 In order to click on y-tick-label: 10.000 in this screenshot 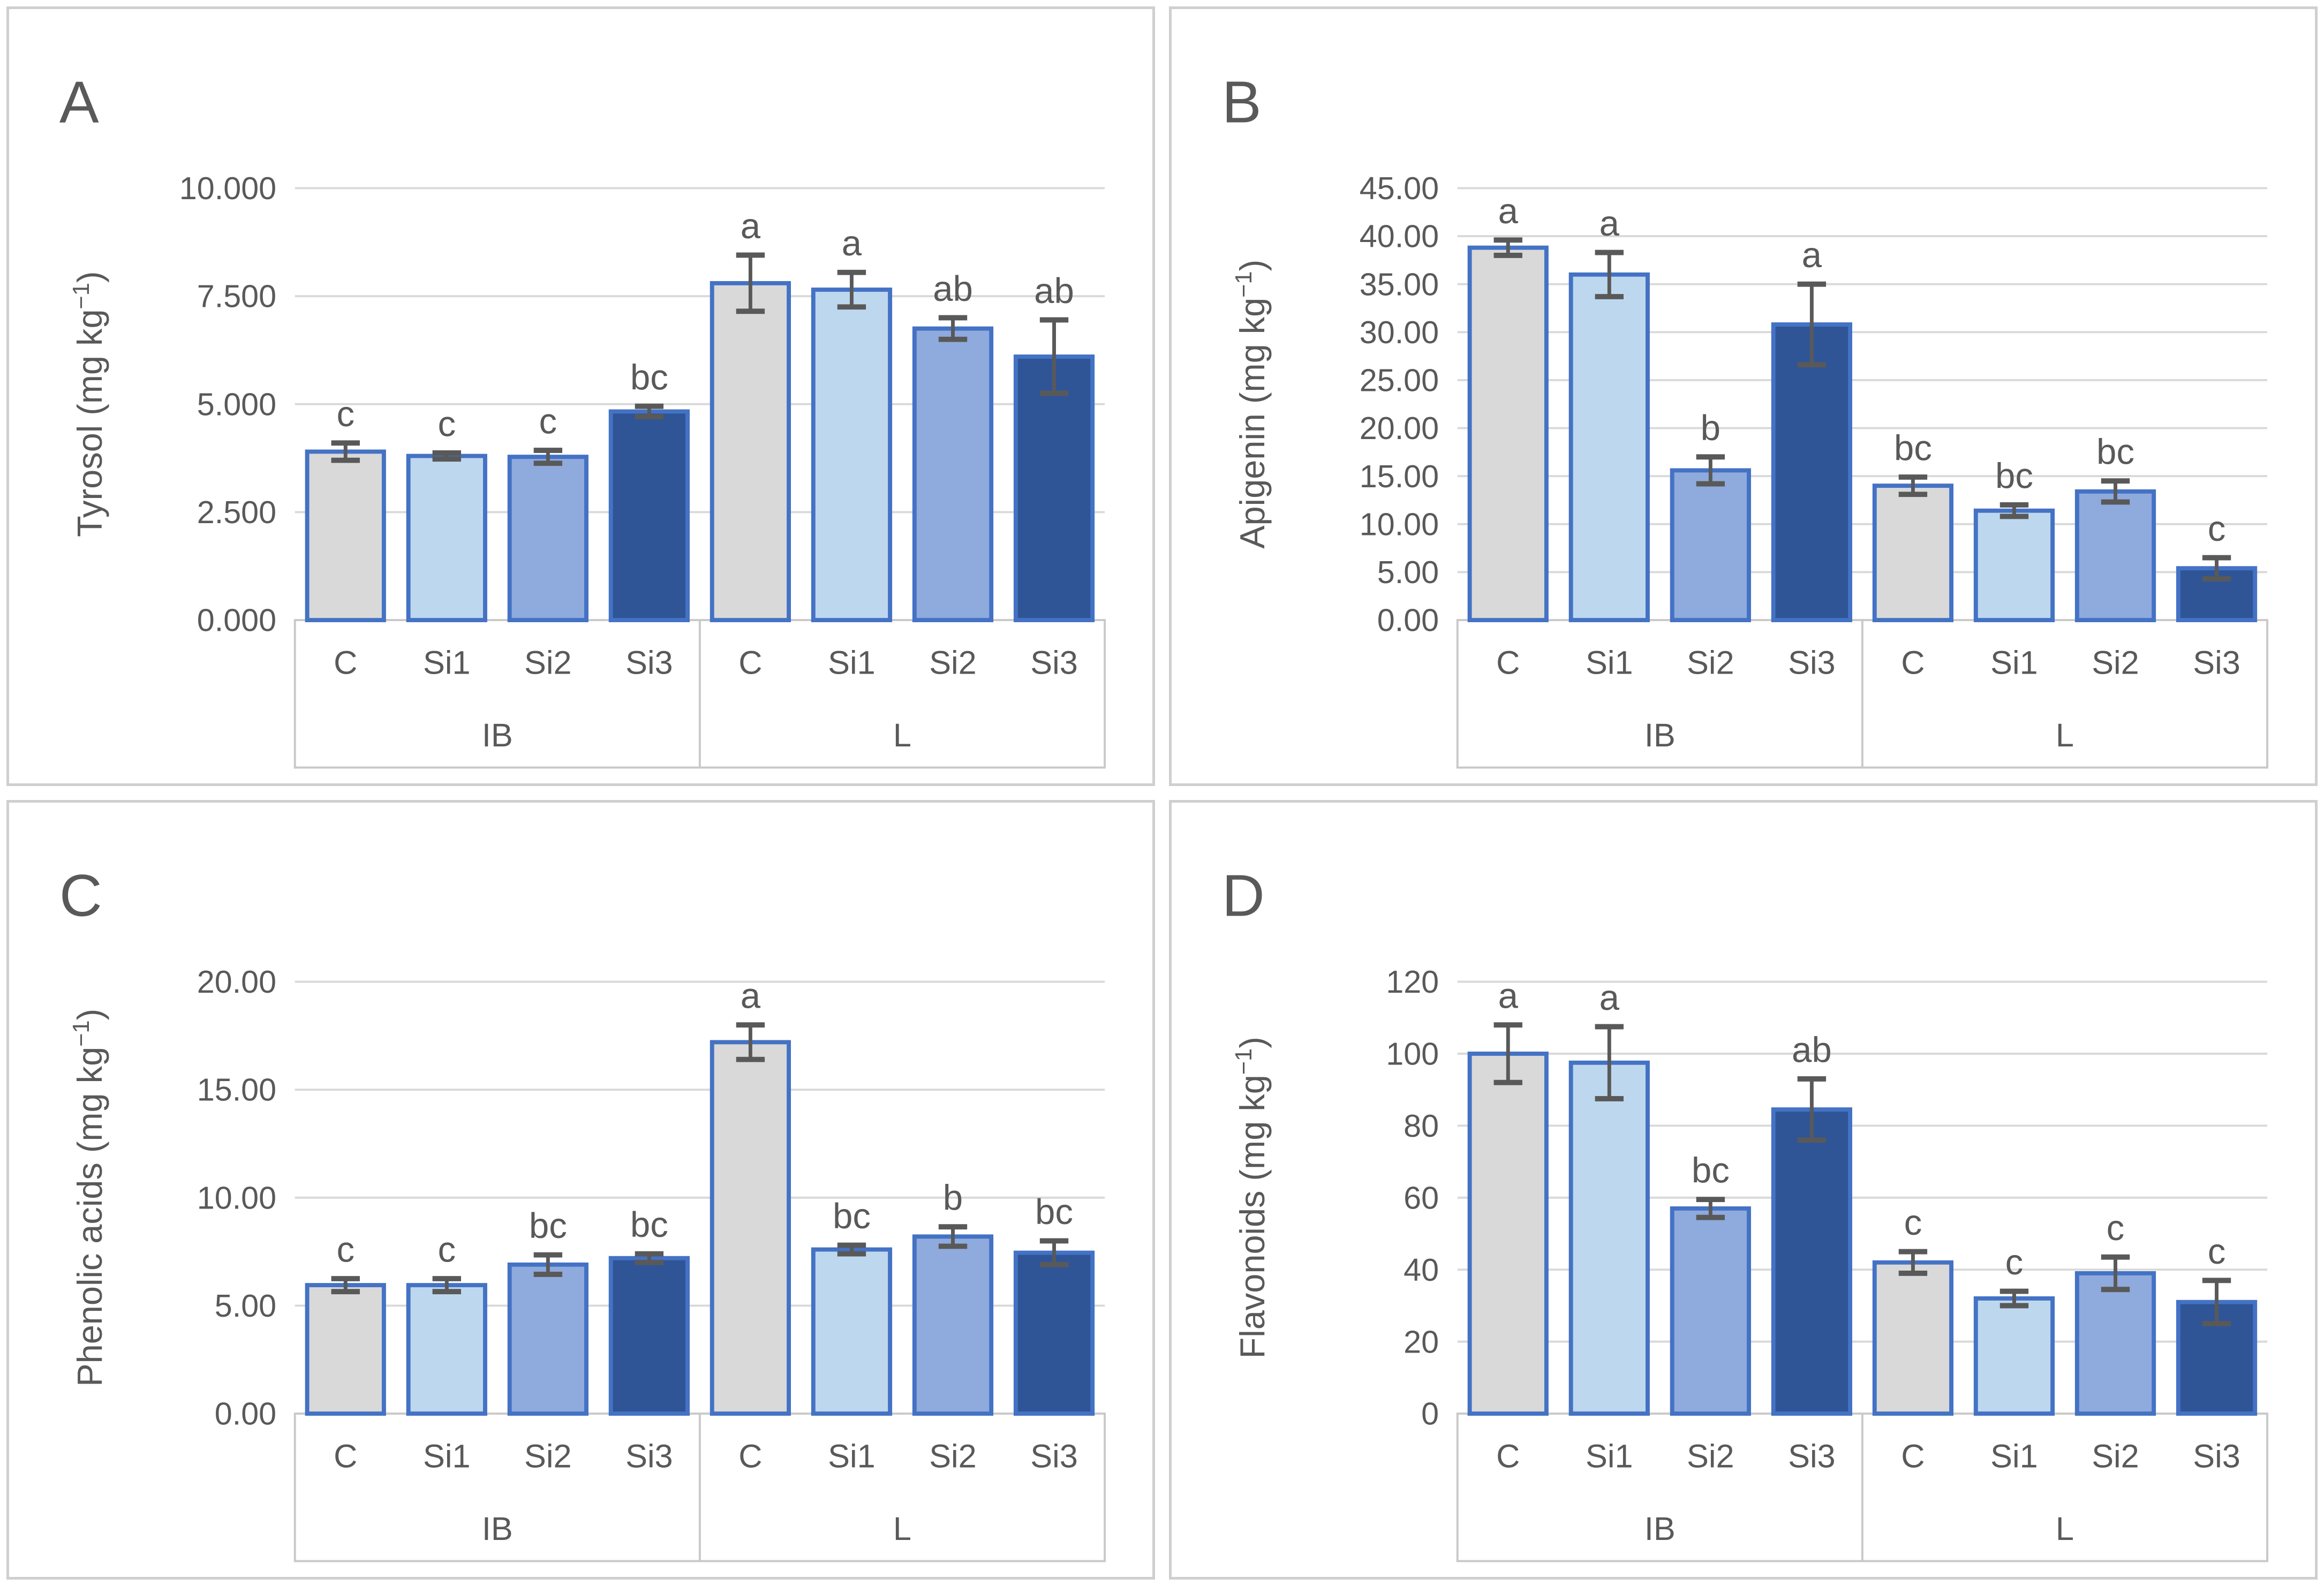, I will do `click(227, 188)`.